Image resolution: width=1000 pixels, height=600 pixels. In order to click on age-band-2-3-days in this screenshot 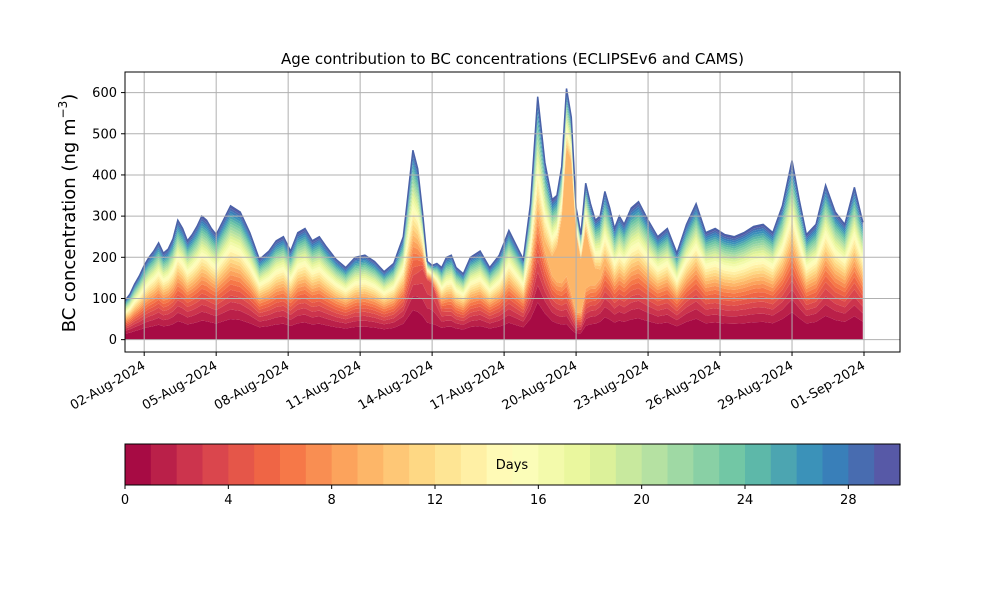, I will do `click(494, 301)`.